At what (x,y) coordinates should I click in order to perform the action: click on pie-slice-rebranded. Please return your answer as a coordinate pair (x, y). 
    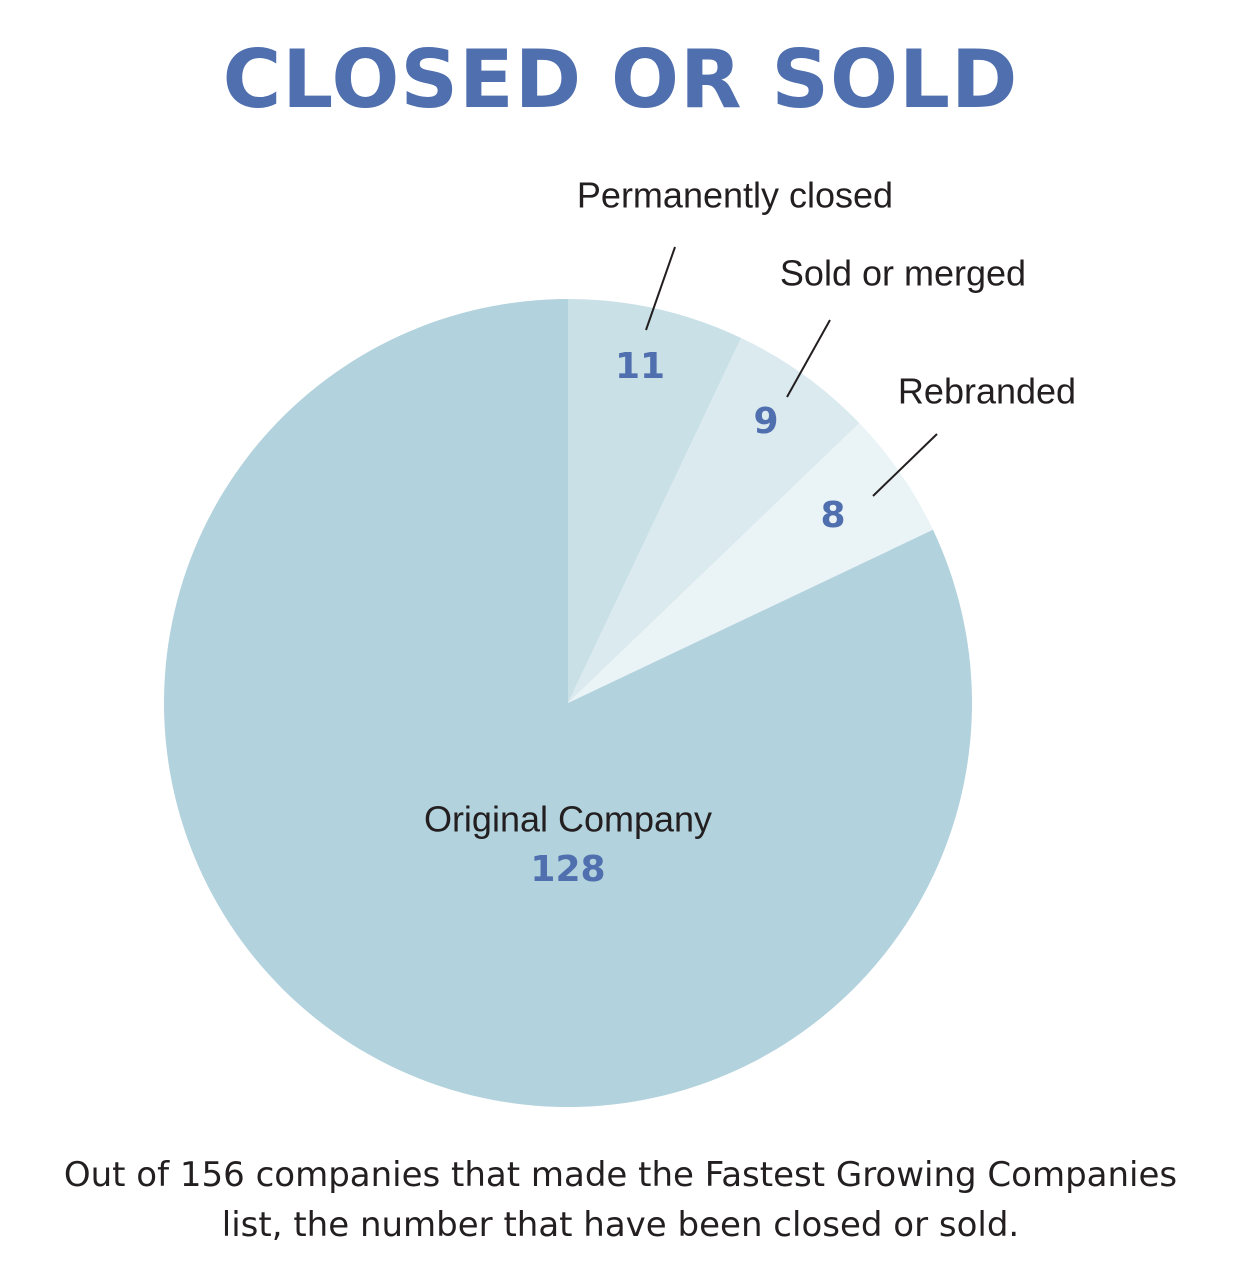
    Looking at the image, I should click on (750, 563).